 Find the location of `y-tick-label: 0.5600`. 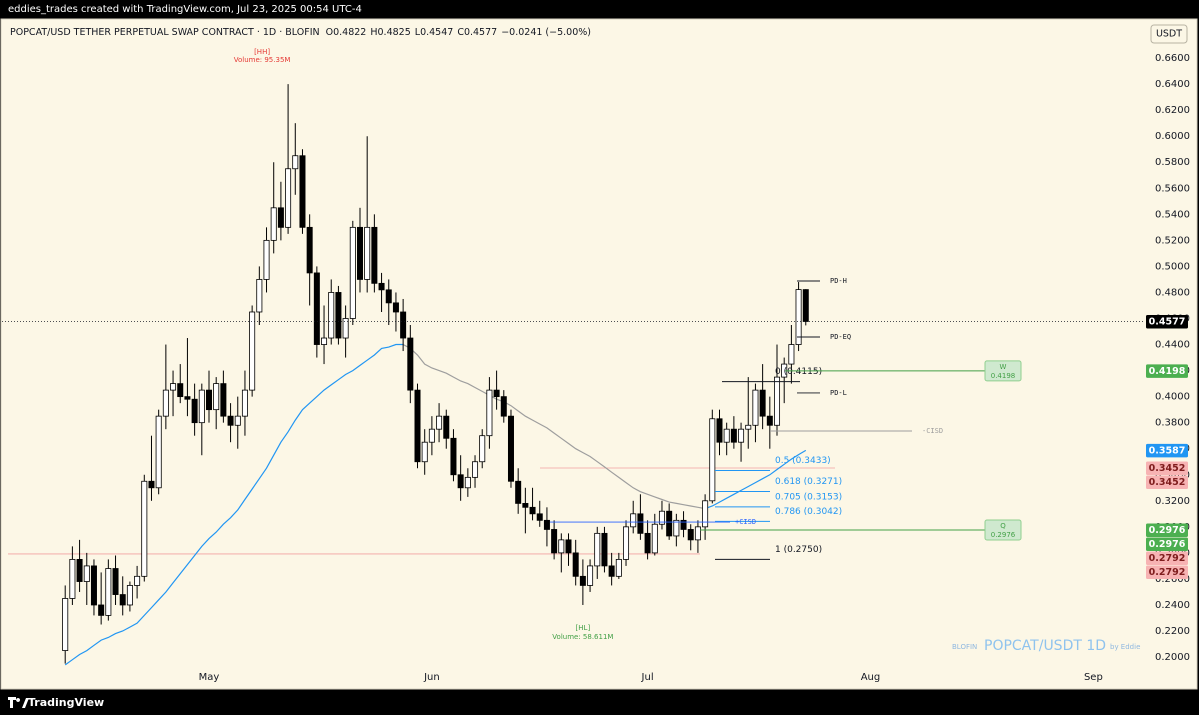

y-tick-label: 0.5600 is located at coordinates (1172, 188).